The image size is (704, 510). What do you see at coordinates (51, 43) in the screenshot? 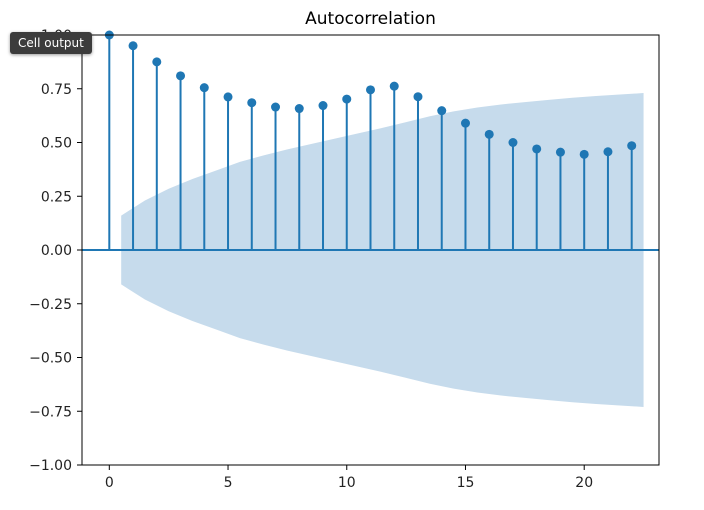
I see `cell-output-tooltip: Cell output` at bounding box center [51, 43].